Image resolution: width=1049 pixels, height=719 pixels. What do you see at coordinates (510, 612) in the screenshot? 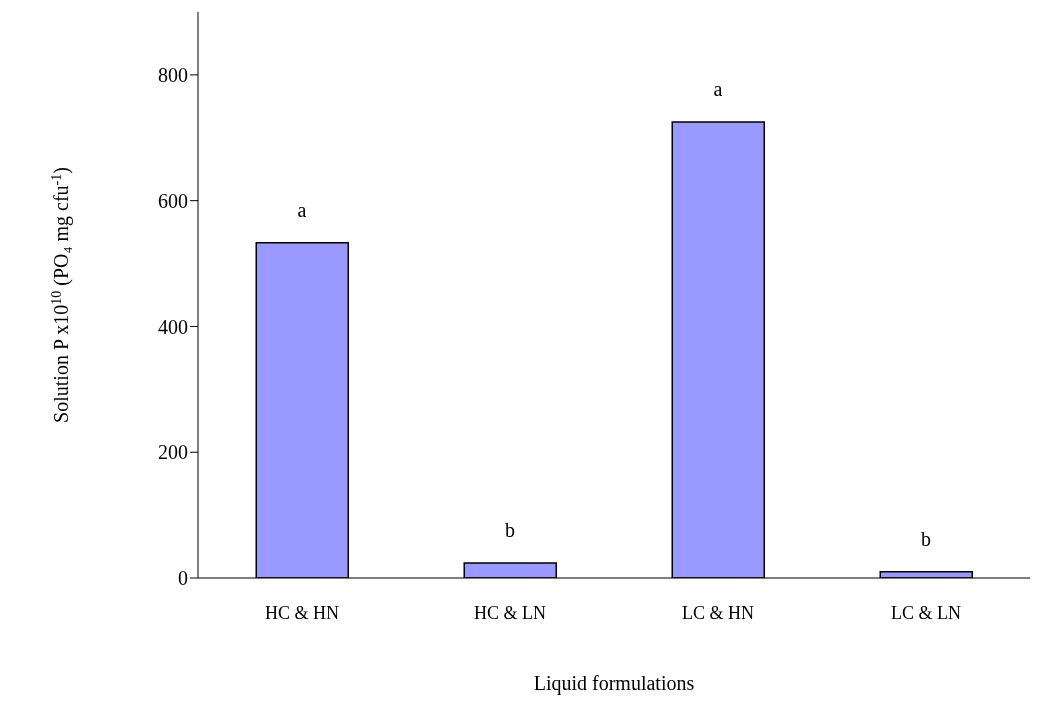
I see `x-tick-label: HC & LN` at bounding box center [510, 612].